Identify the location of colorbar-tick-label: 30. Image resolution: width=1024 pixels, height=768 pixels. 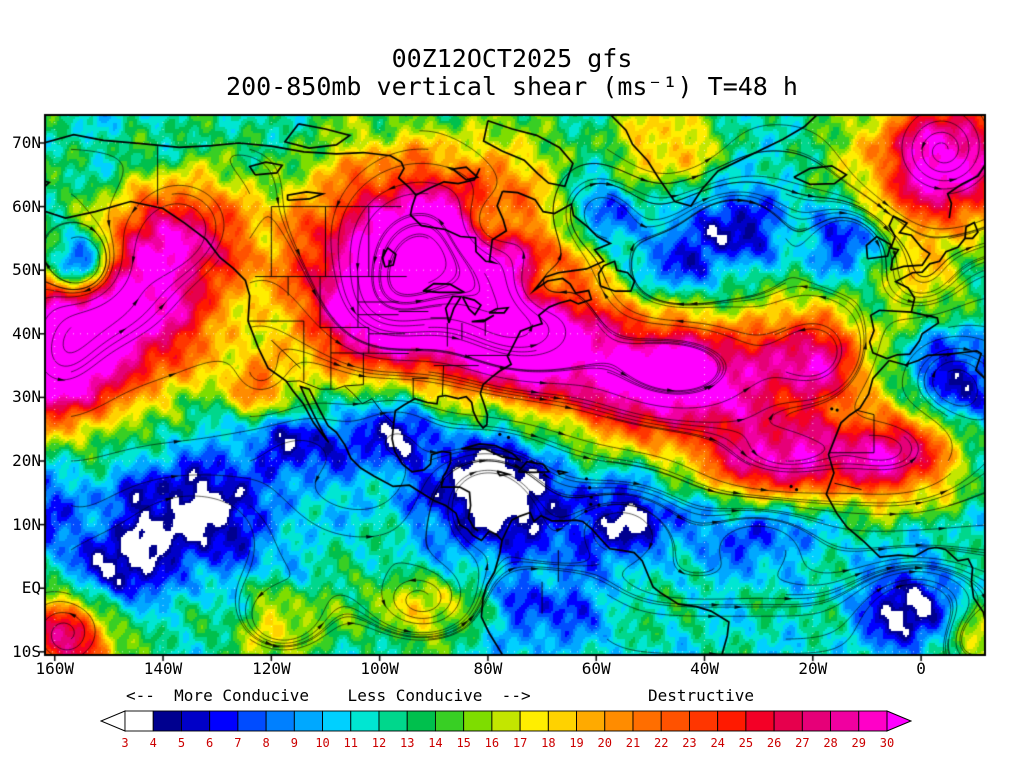
(887, 743).